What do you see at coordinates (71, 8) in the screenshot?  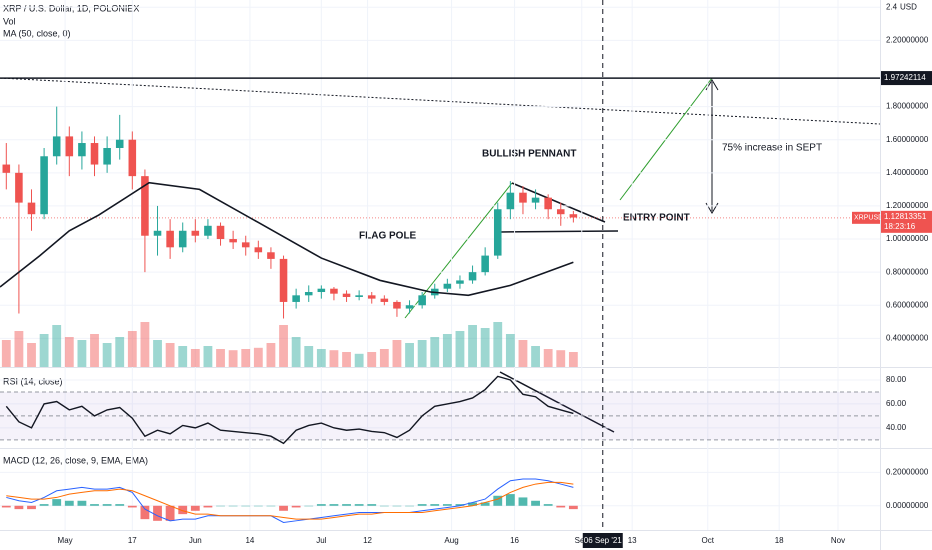 I see `chart-title: XRP / U.S. Dollar, 1D, POLONIEX` at bounding box center [71, 8].